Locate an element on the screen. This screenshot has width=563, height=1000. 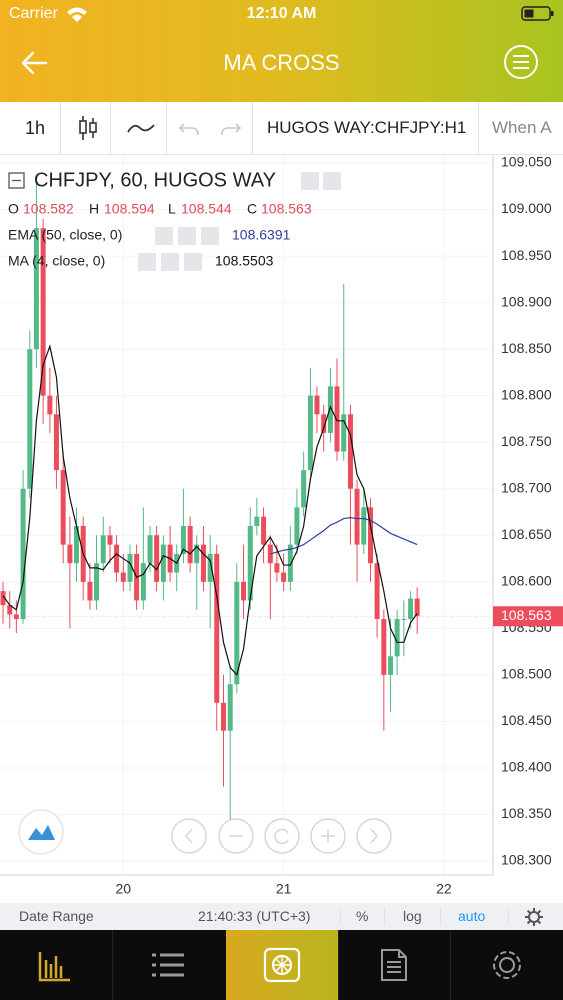
tab-signals is located at coordinates (282, 965).